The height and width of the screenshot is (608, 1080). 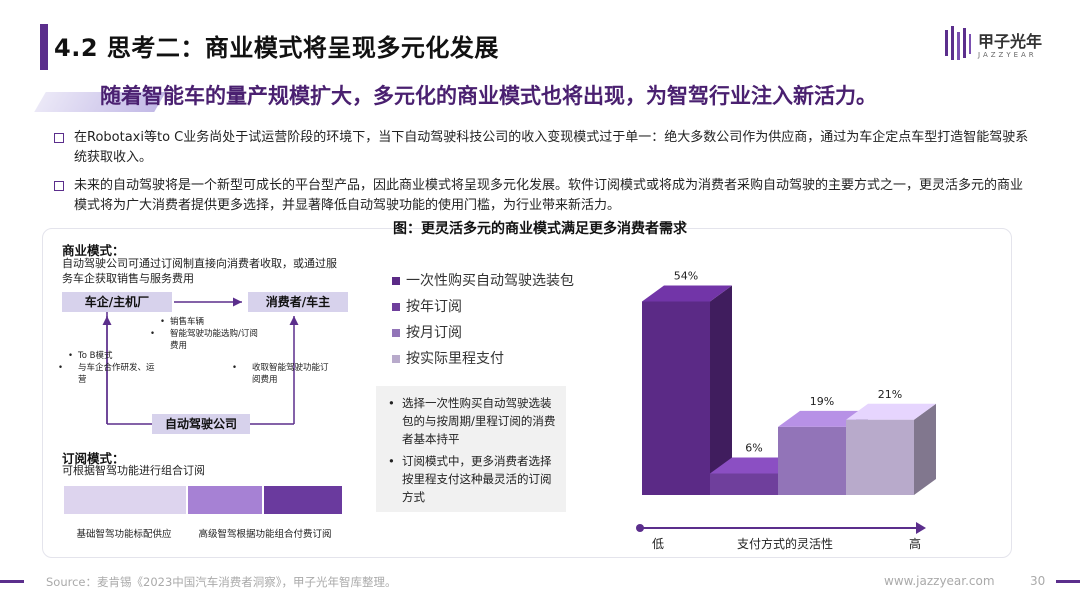 I want to click on page-title: 4.2 思考二：商业模式将呈现多元化发展, so click(x=276, y=48).